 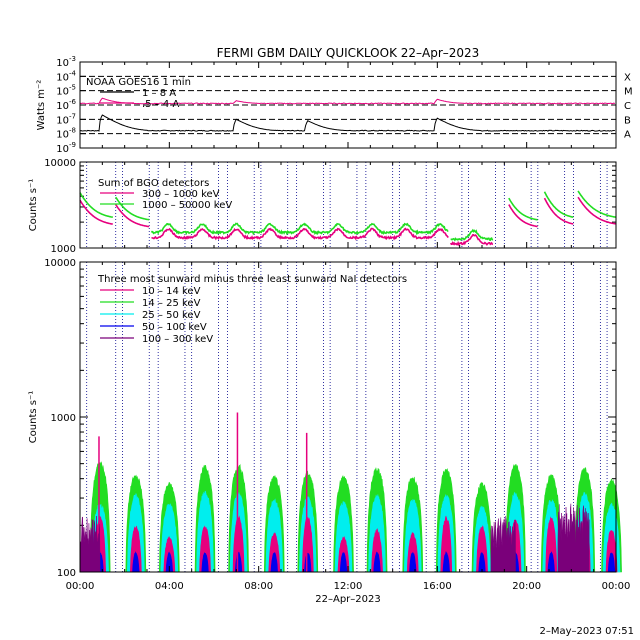 I want to click on nai-legend-item: 50 – 100 keV, so click(x=174, y=327).